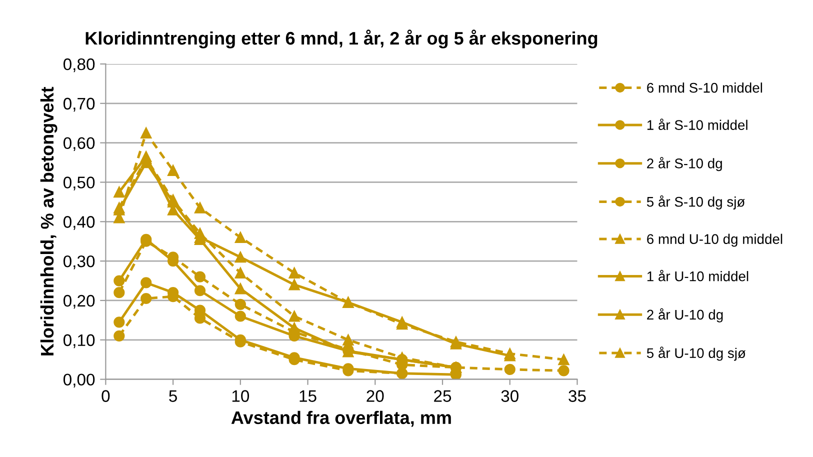  Describe the element at coordinates (714, 240) in the screenshot. I see `legend-label: 6 mnd U-10 dg middel` at that location.